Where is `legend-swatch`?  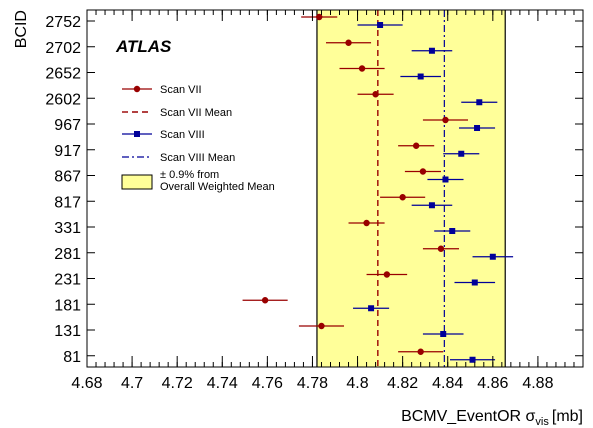 legend-swatch is located at coordinates (137, 182).